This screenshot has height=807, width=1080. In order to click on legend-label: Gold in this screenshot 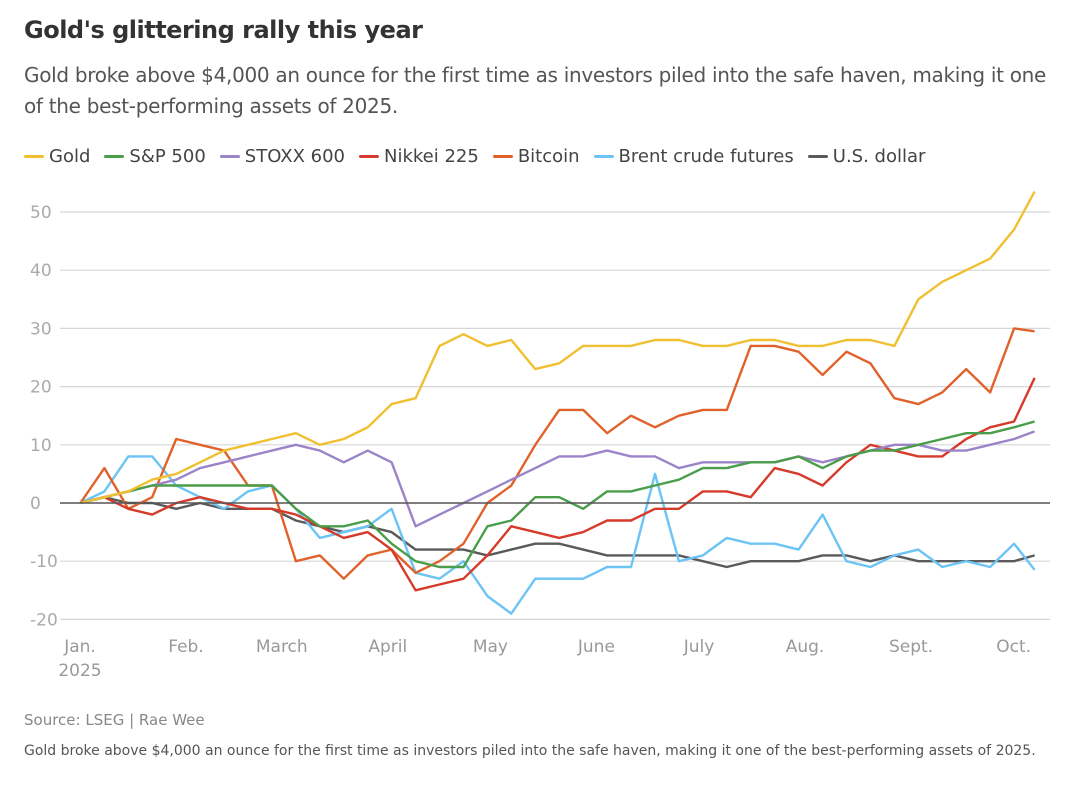, I will do `click(70, 156)`.